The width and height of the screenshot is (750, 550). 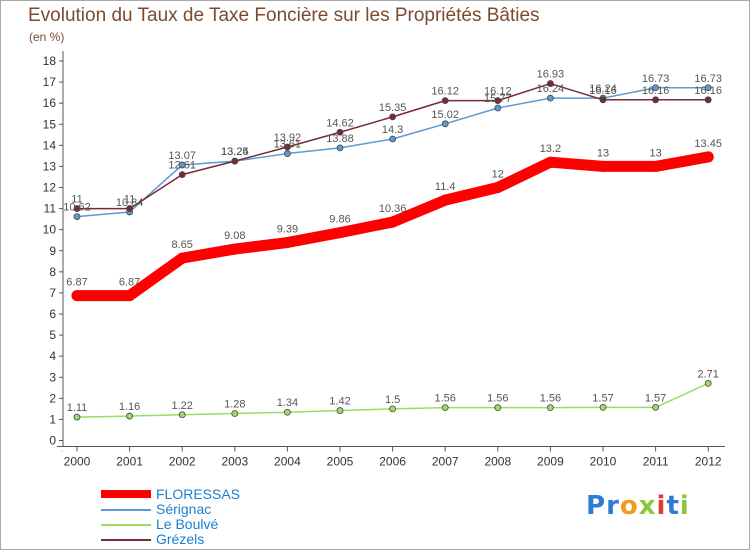 What do you see at coordinates (52, 314) in the screenshot?
I see `y-tick-label: 6` at bounding box center [52, 314].